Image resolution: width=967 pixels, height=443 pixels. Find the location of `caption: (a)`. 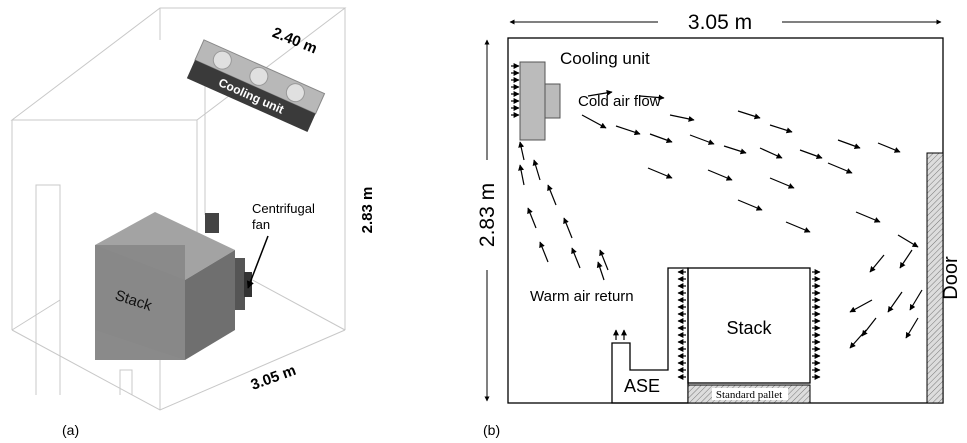

caption: (a) is located at coordinates (70, 430).